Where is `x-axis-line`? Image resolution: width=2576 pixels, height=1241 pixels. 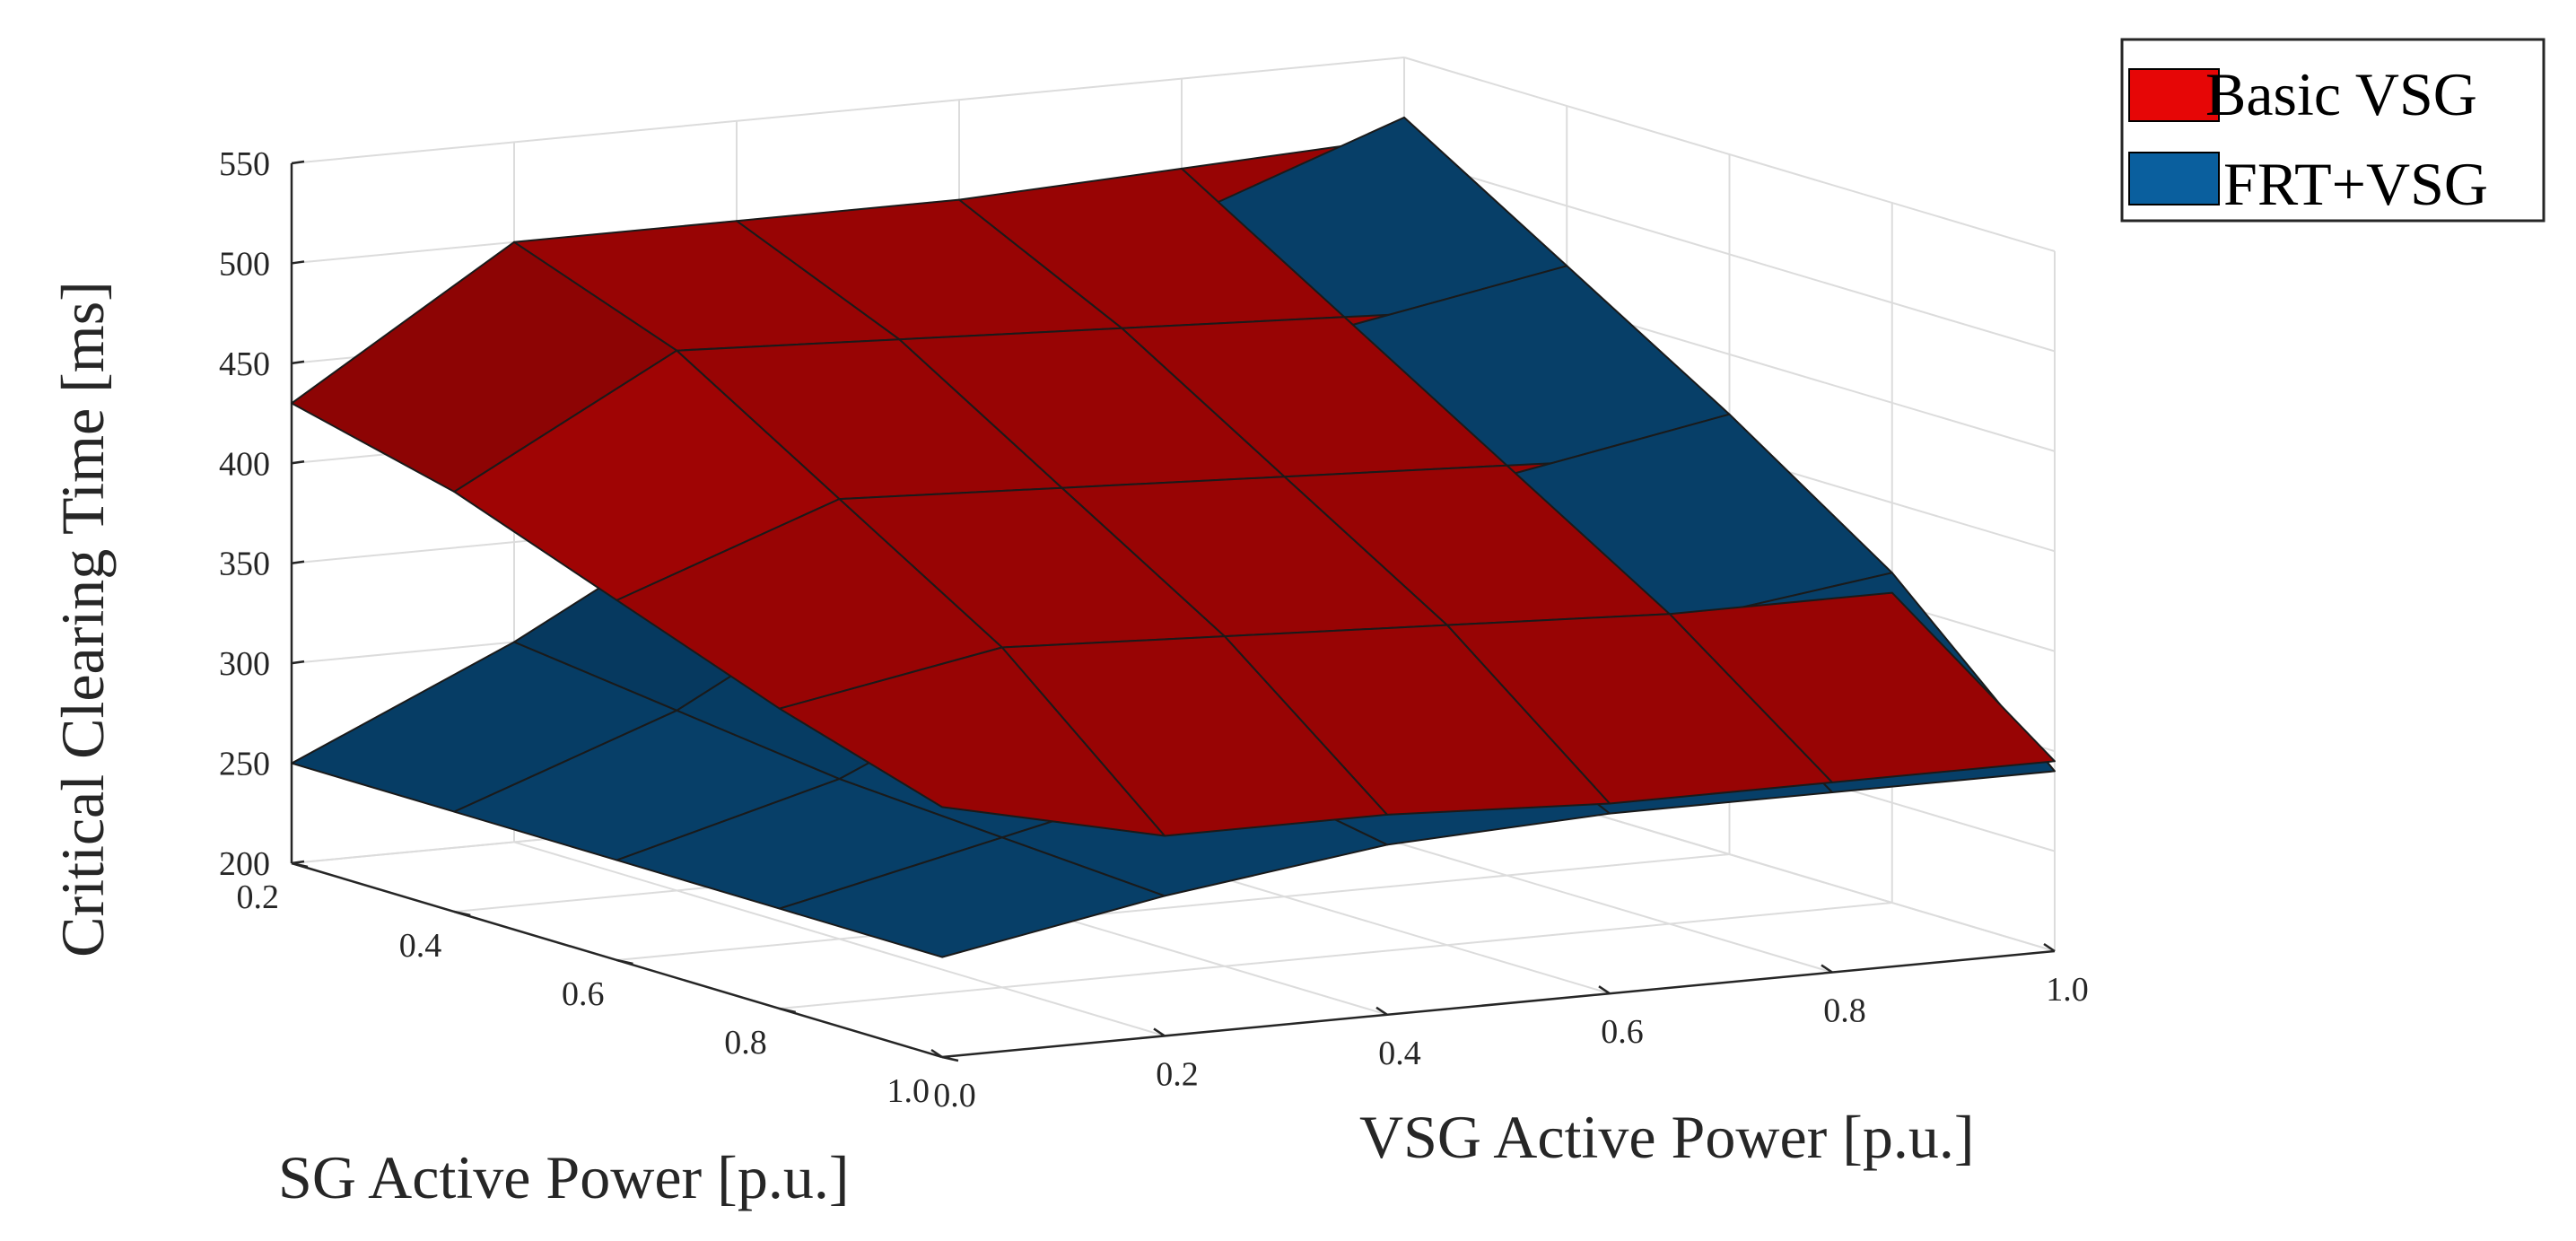 x-axis-line is located at coordinates (1499, 1004).